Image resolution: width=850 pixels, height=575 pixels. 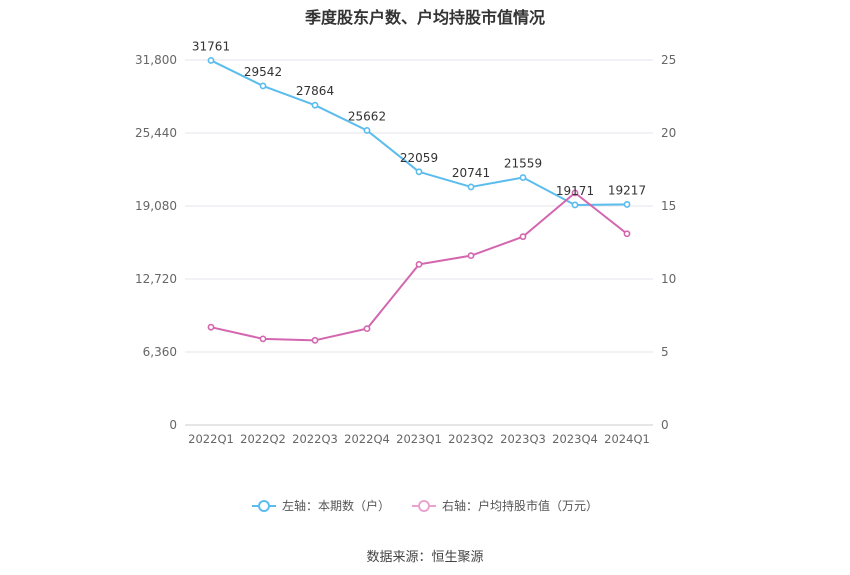 What do you see at coordinates (523, 439) in the screenshot?
I see `x-tick-label: 2023Q3` at bounding box center [523, 439].